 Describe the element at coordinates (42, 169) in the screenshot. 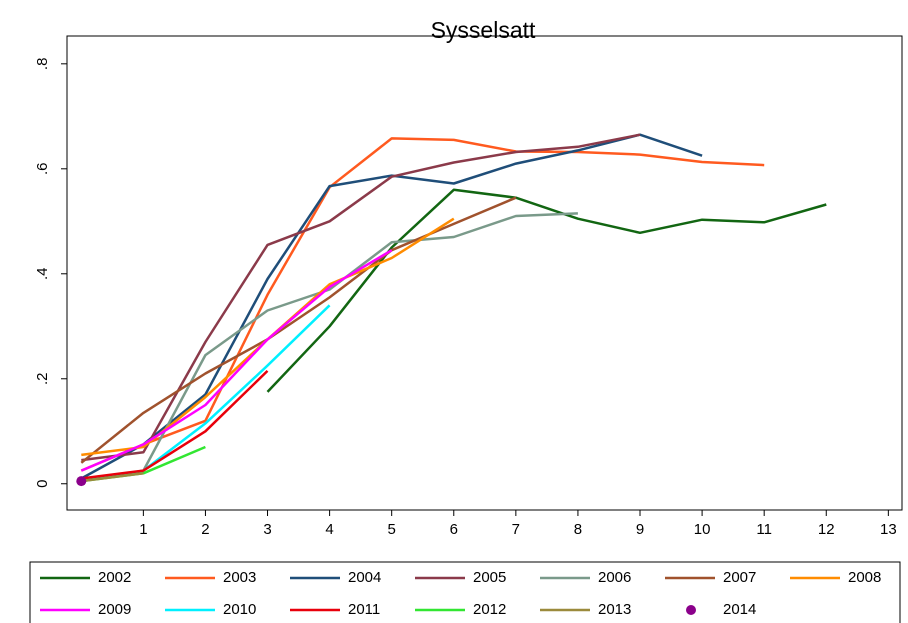

I see `y-tick-label: .6` at that location.